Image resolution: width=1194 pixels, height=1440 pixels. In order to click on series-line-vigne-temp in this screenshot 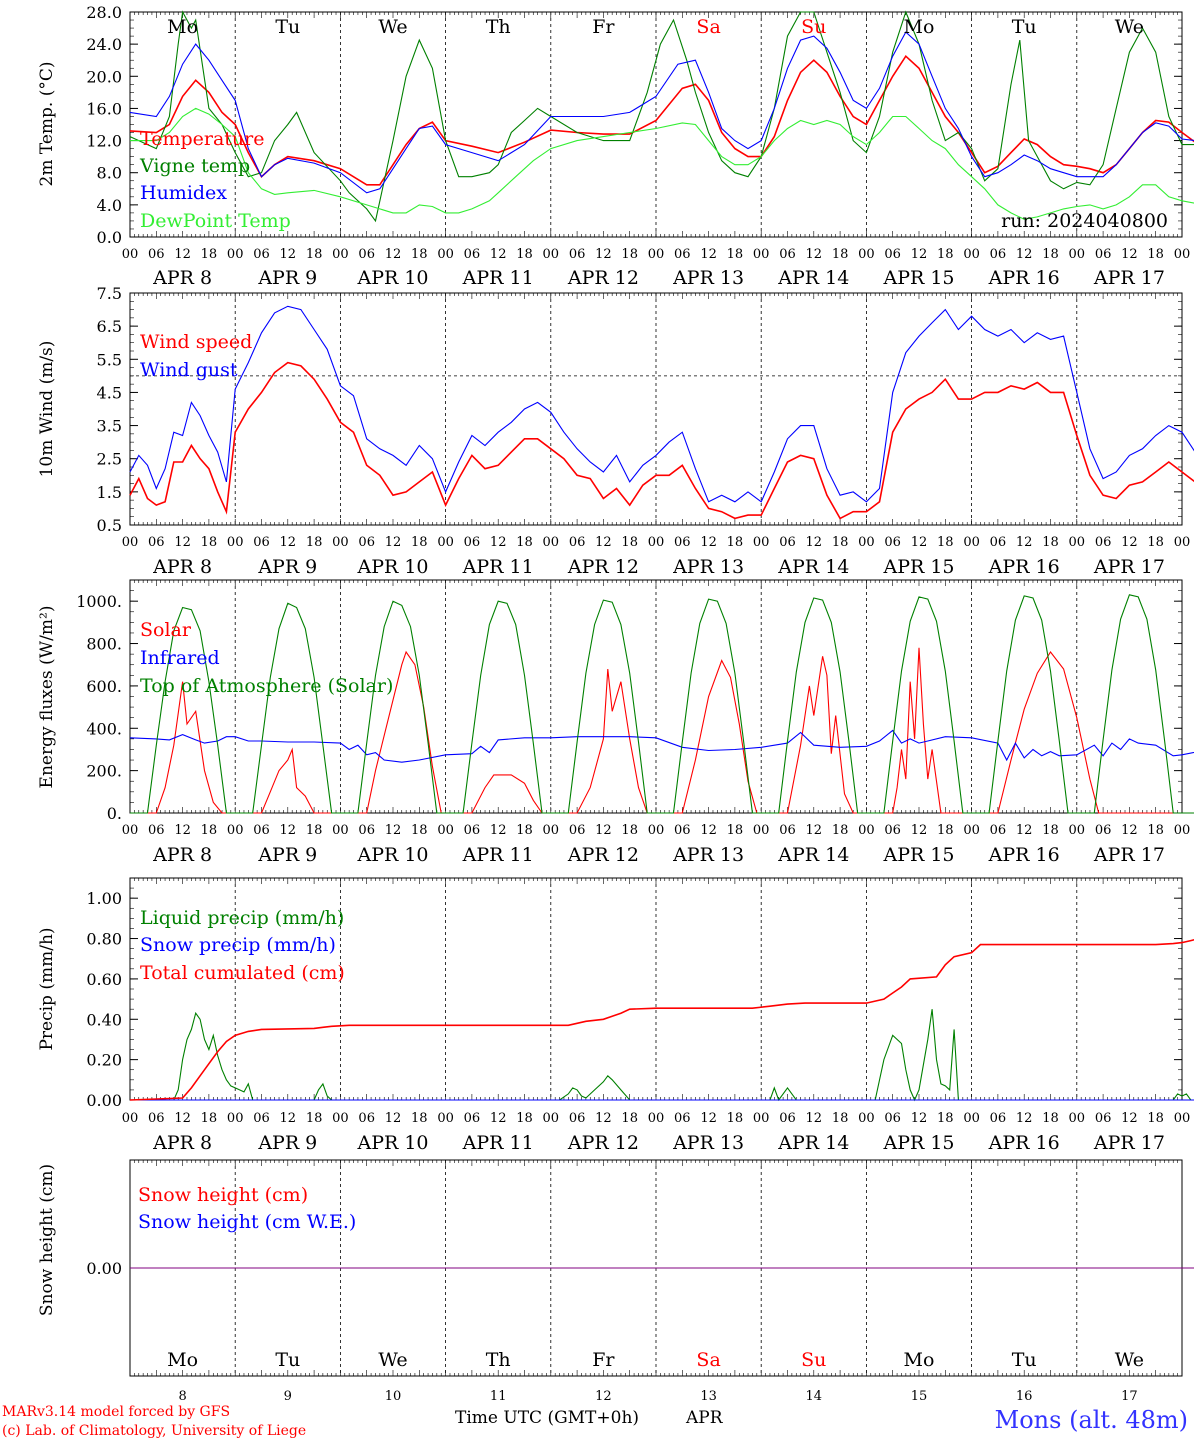, I will do `click(661, 116)`.